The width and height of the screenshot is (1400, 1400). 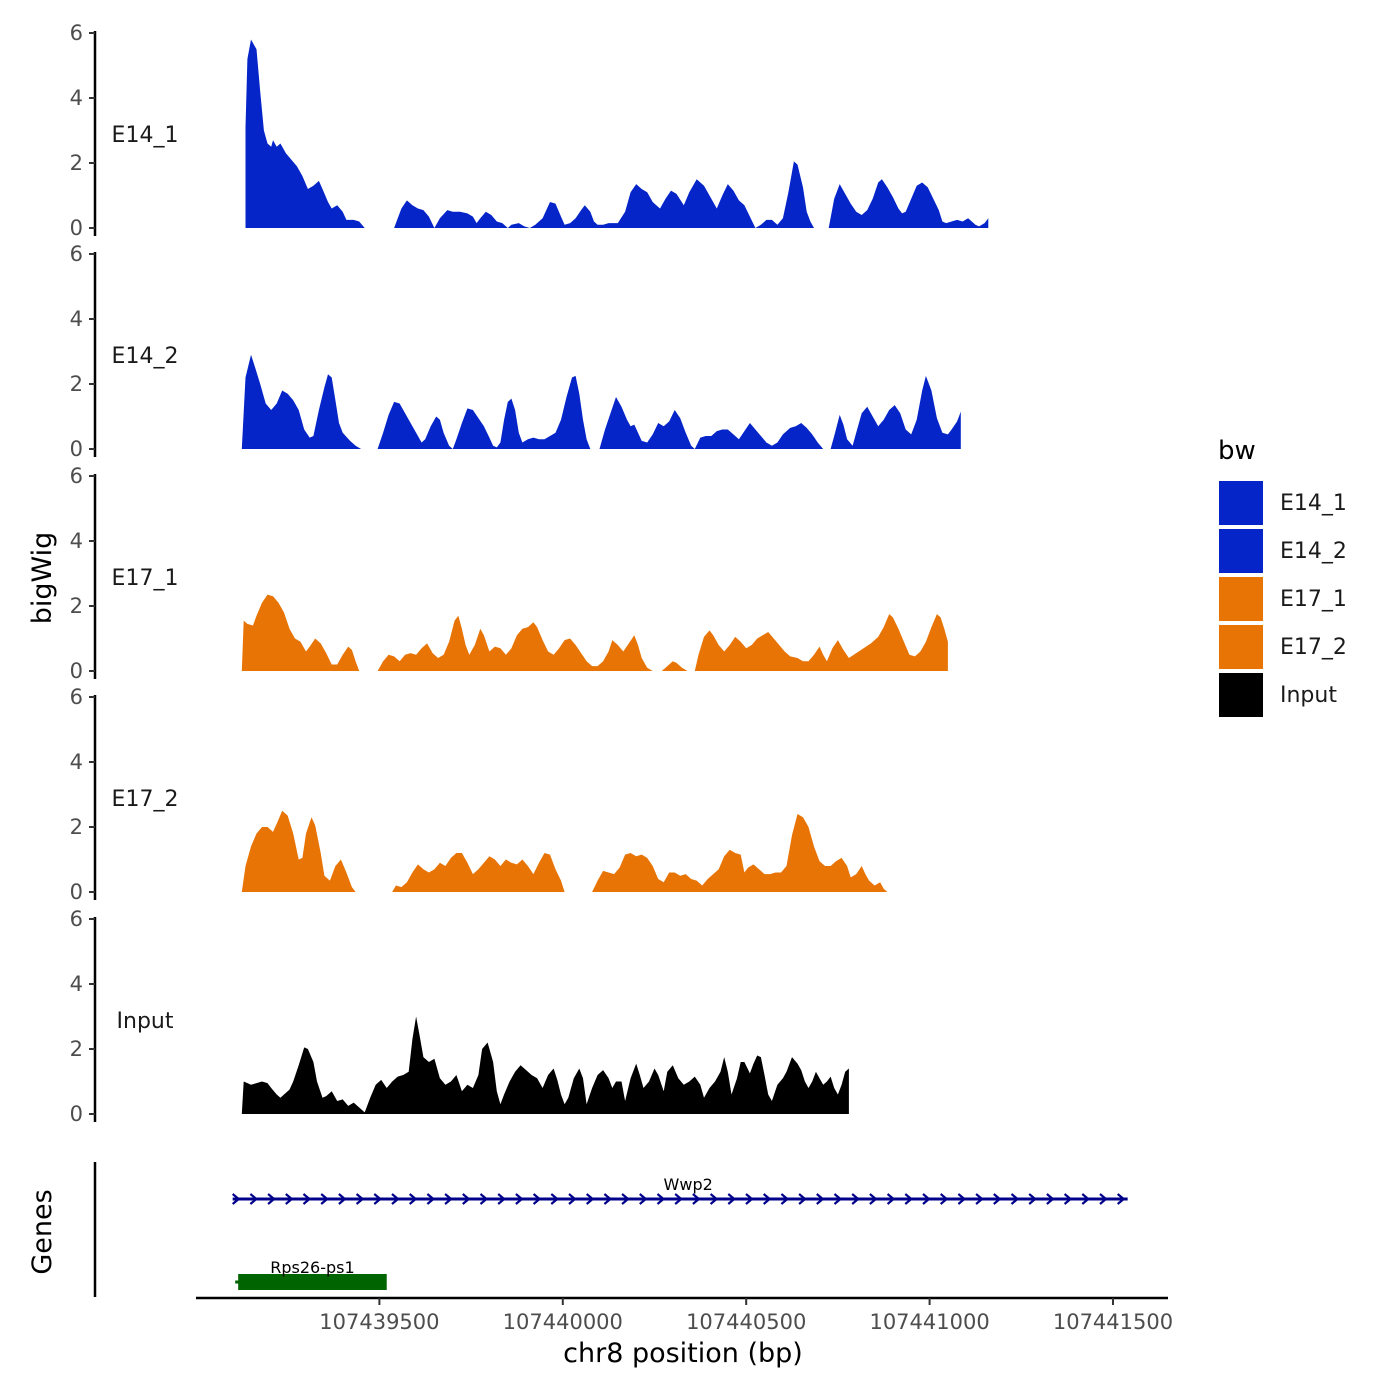 What do you see at coordinates (76, 319) in the screenshot?
I see `y-tick-label-E14_2-4: 4` at bounding box center [76, 319].